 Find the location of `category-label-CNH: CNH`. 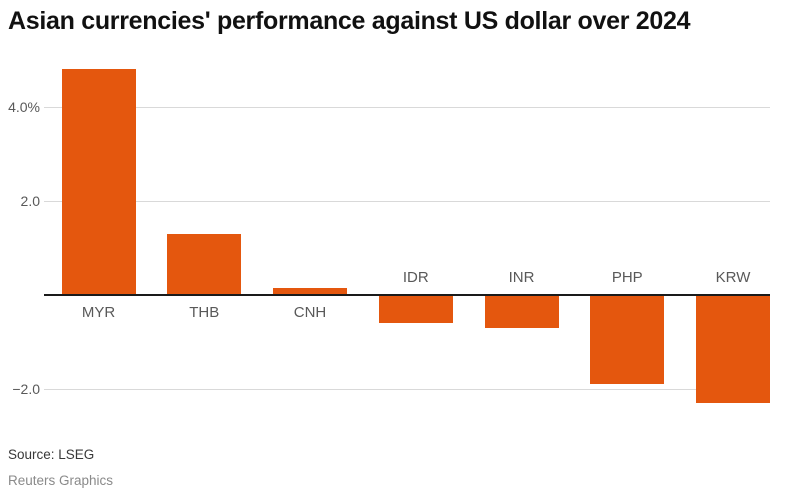

category-label-CNH: CNH is located at coordinates (310, 312).